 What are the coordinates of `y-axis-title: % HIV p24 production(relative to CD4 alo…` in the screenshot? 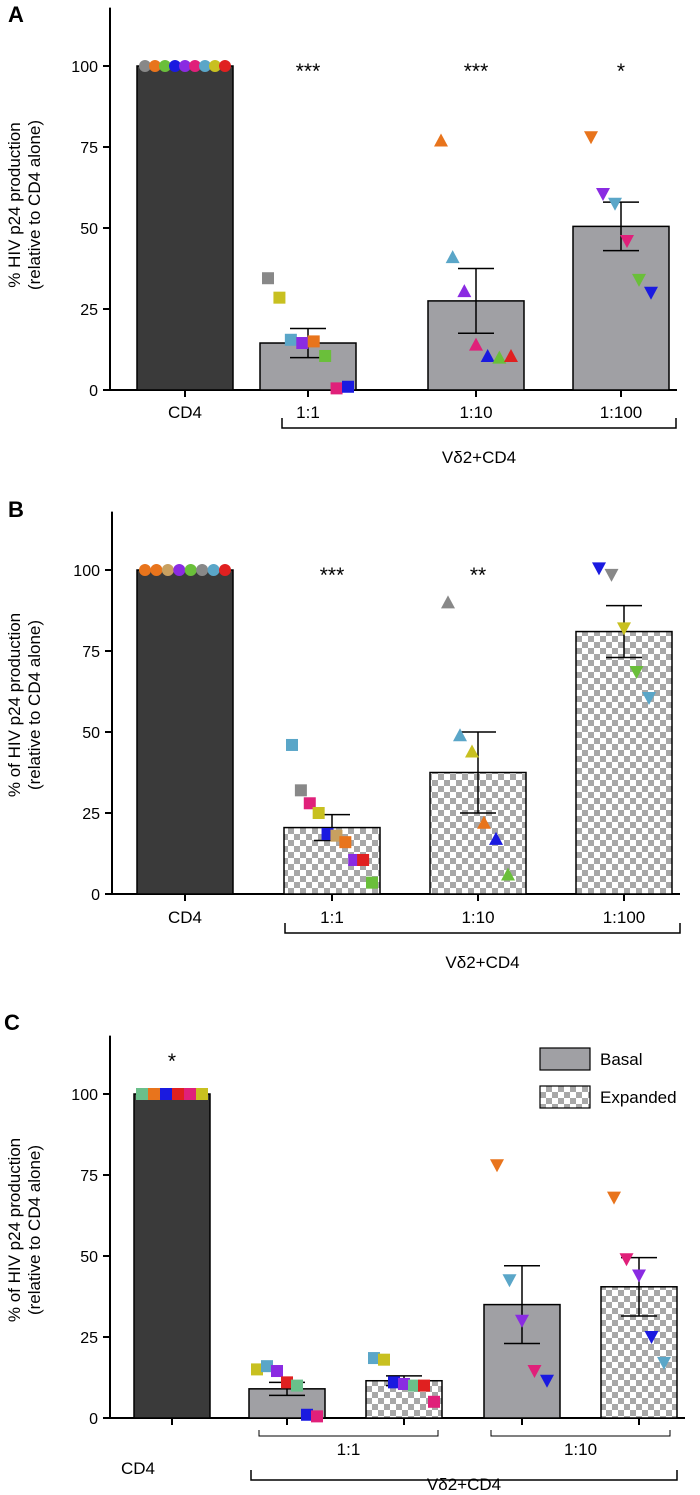 It's located at (24, 205).